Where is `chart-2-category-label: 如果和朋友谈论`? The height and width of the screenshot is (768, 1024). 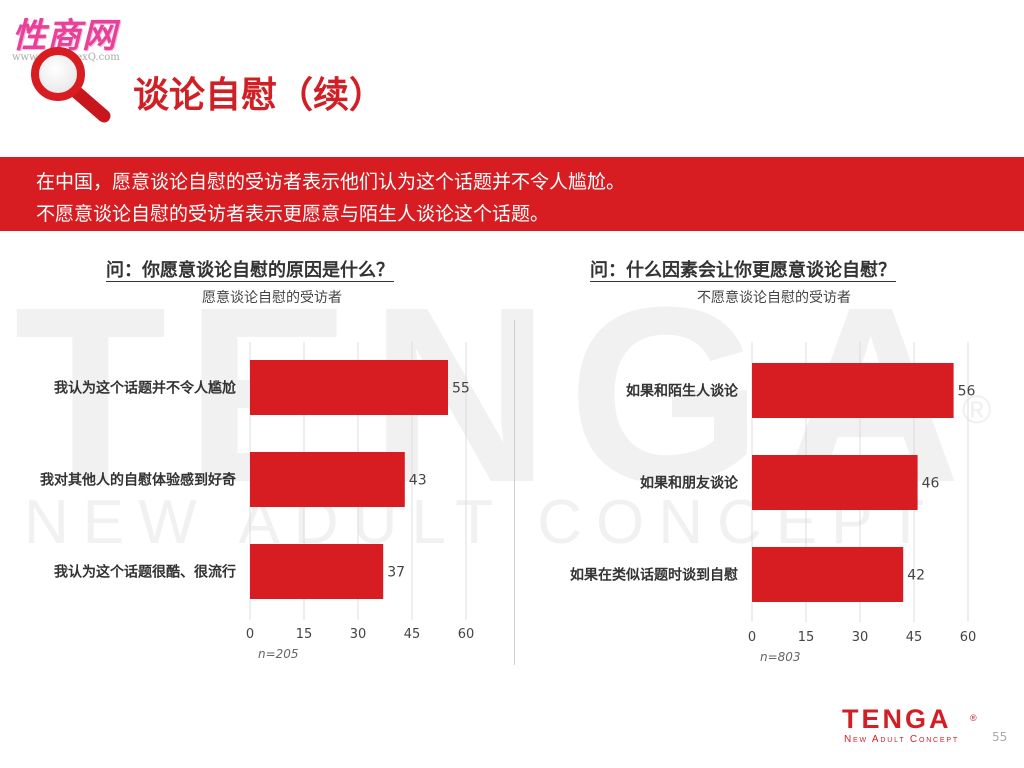
chart-2-category-label: 如果和朋友谈论 is located at coordinates (689, 483).